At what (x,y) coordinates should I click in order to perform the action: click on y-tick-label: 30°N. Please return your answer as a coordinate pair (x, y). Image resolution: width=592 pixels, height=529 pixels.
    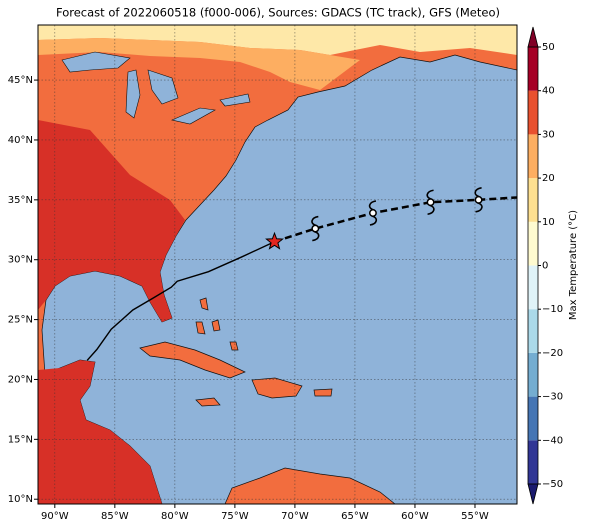
    Looking at the image, I should click on (20, 260).